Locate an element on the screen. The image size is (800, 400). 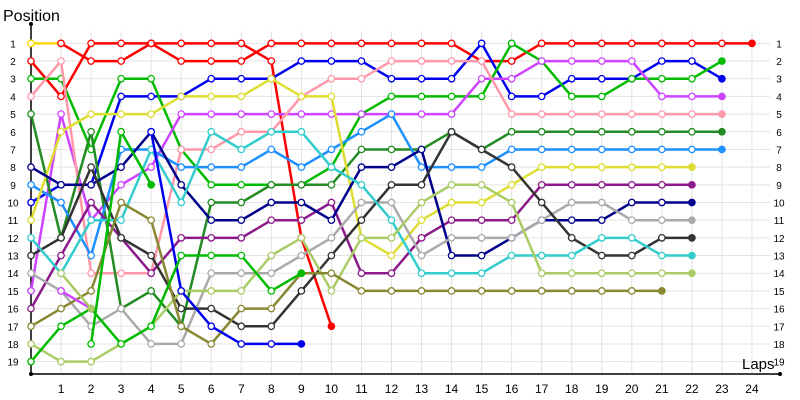
x-tick-label: 14 is located at coordinates (452, 389).